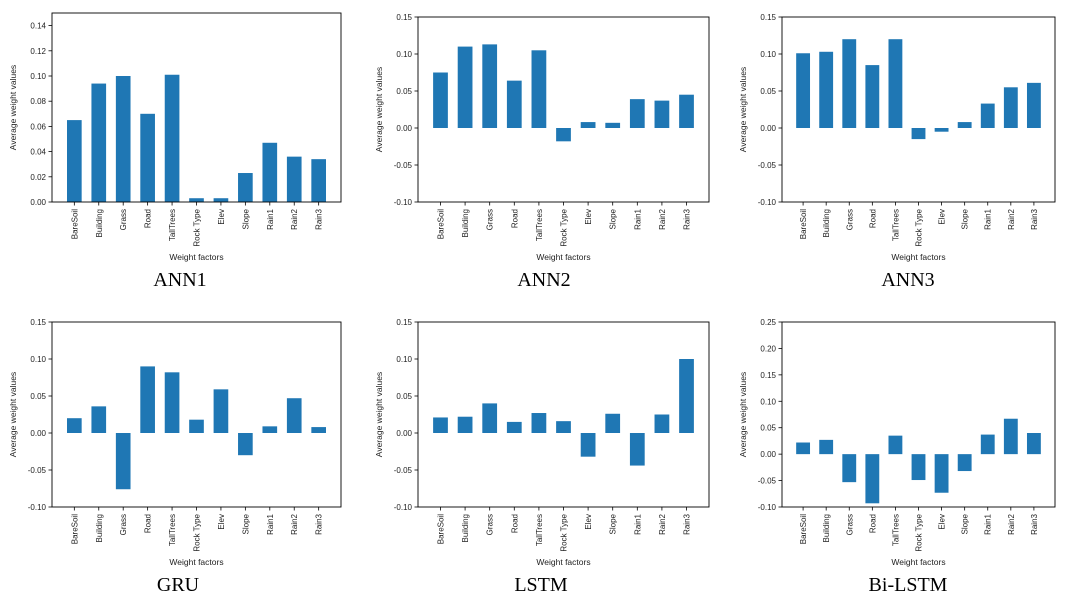  Describe the element at coordinates (403, 202) in the screenshot. I see `y-tick-label: -0.10` at that location.